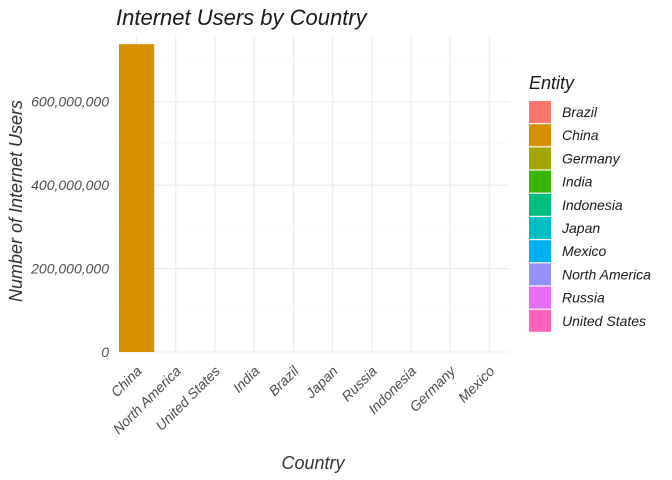 The width and height of the screenshot is (672, 480). What do you see at coordinates (246, 379) in the screenshot?
I see `x-tick-label: India` at bounding box center [246, 379].